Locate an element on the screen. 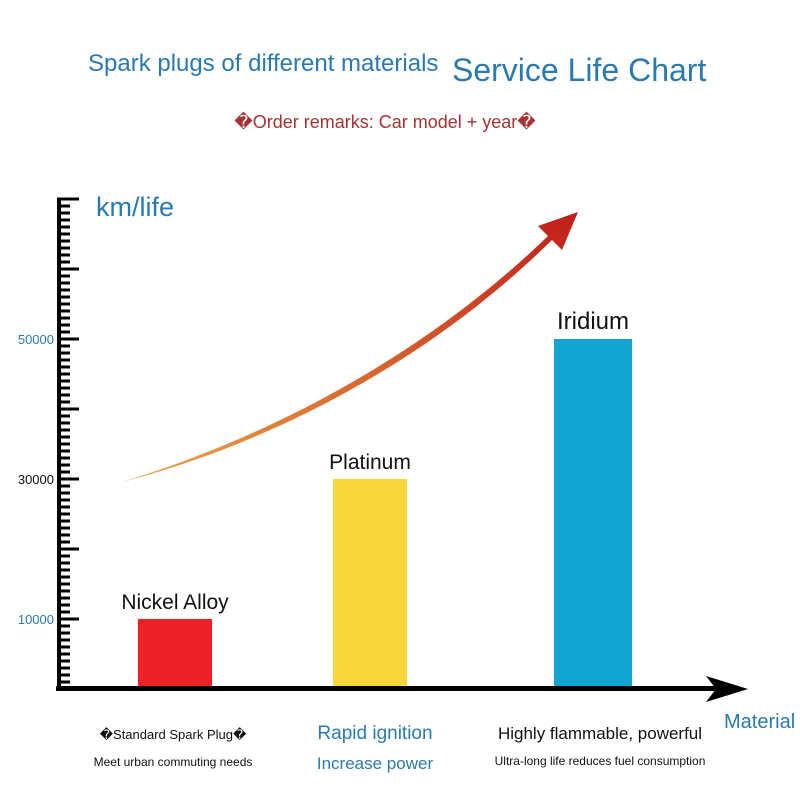 The height and width of the screenshot is (800, 800). chart-title-right: Service Life Chart is located at coordinates (579, 70).